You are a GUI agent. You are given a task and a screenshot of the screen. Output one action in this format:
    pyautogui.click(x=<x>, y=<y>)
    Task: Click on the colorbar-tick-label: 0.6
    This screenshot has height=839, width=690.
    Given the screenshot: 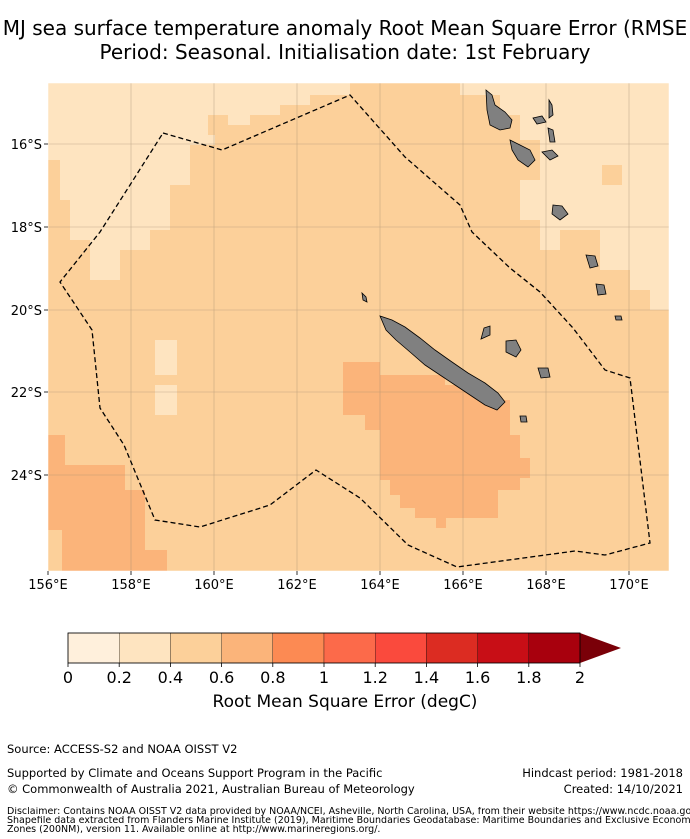 What is the action you would take?
    pyautogui.click(x=221, y=677)
    